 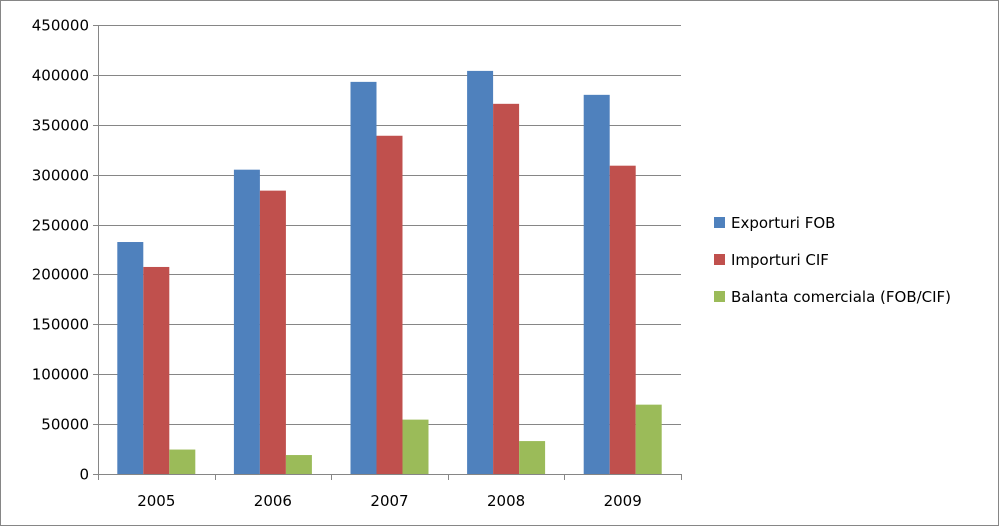 What do you see at coordinates (60, 176) in the screenshot?
I see `y-tick-label: 300000` at bounding box center [60, 176].